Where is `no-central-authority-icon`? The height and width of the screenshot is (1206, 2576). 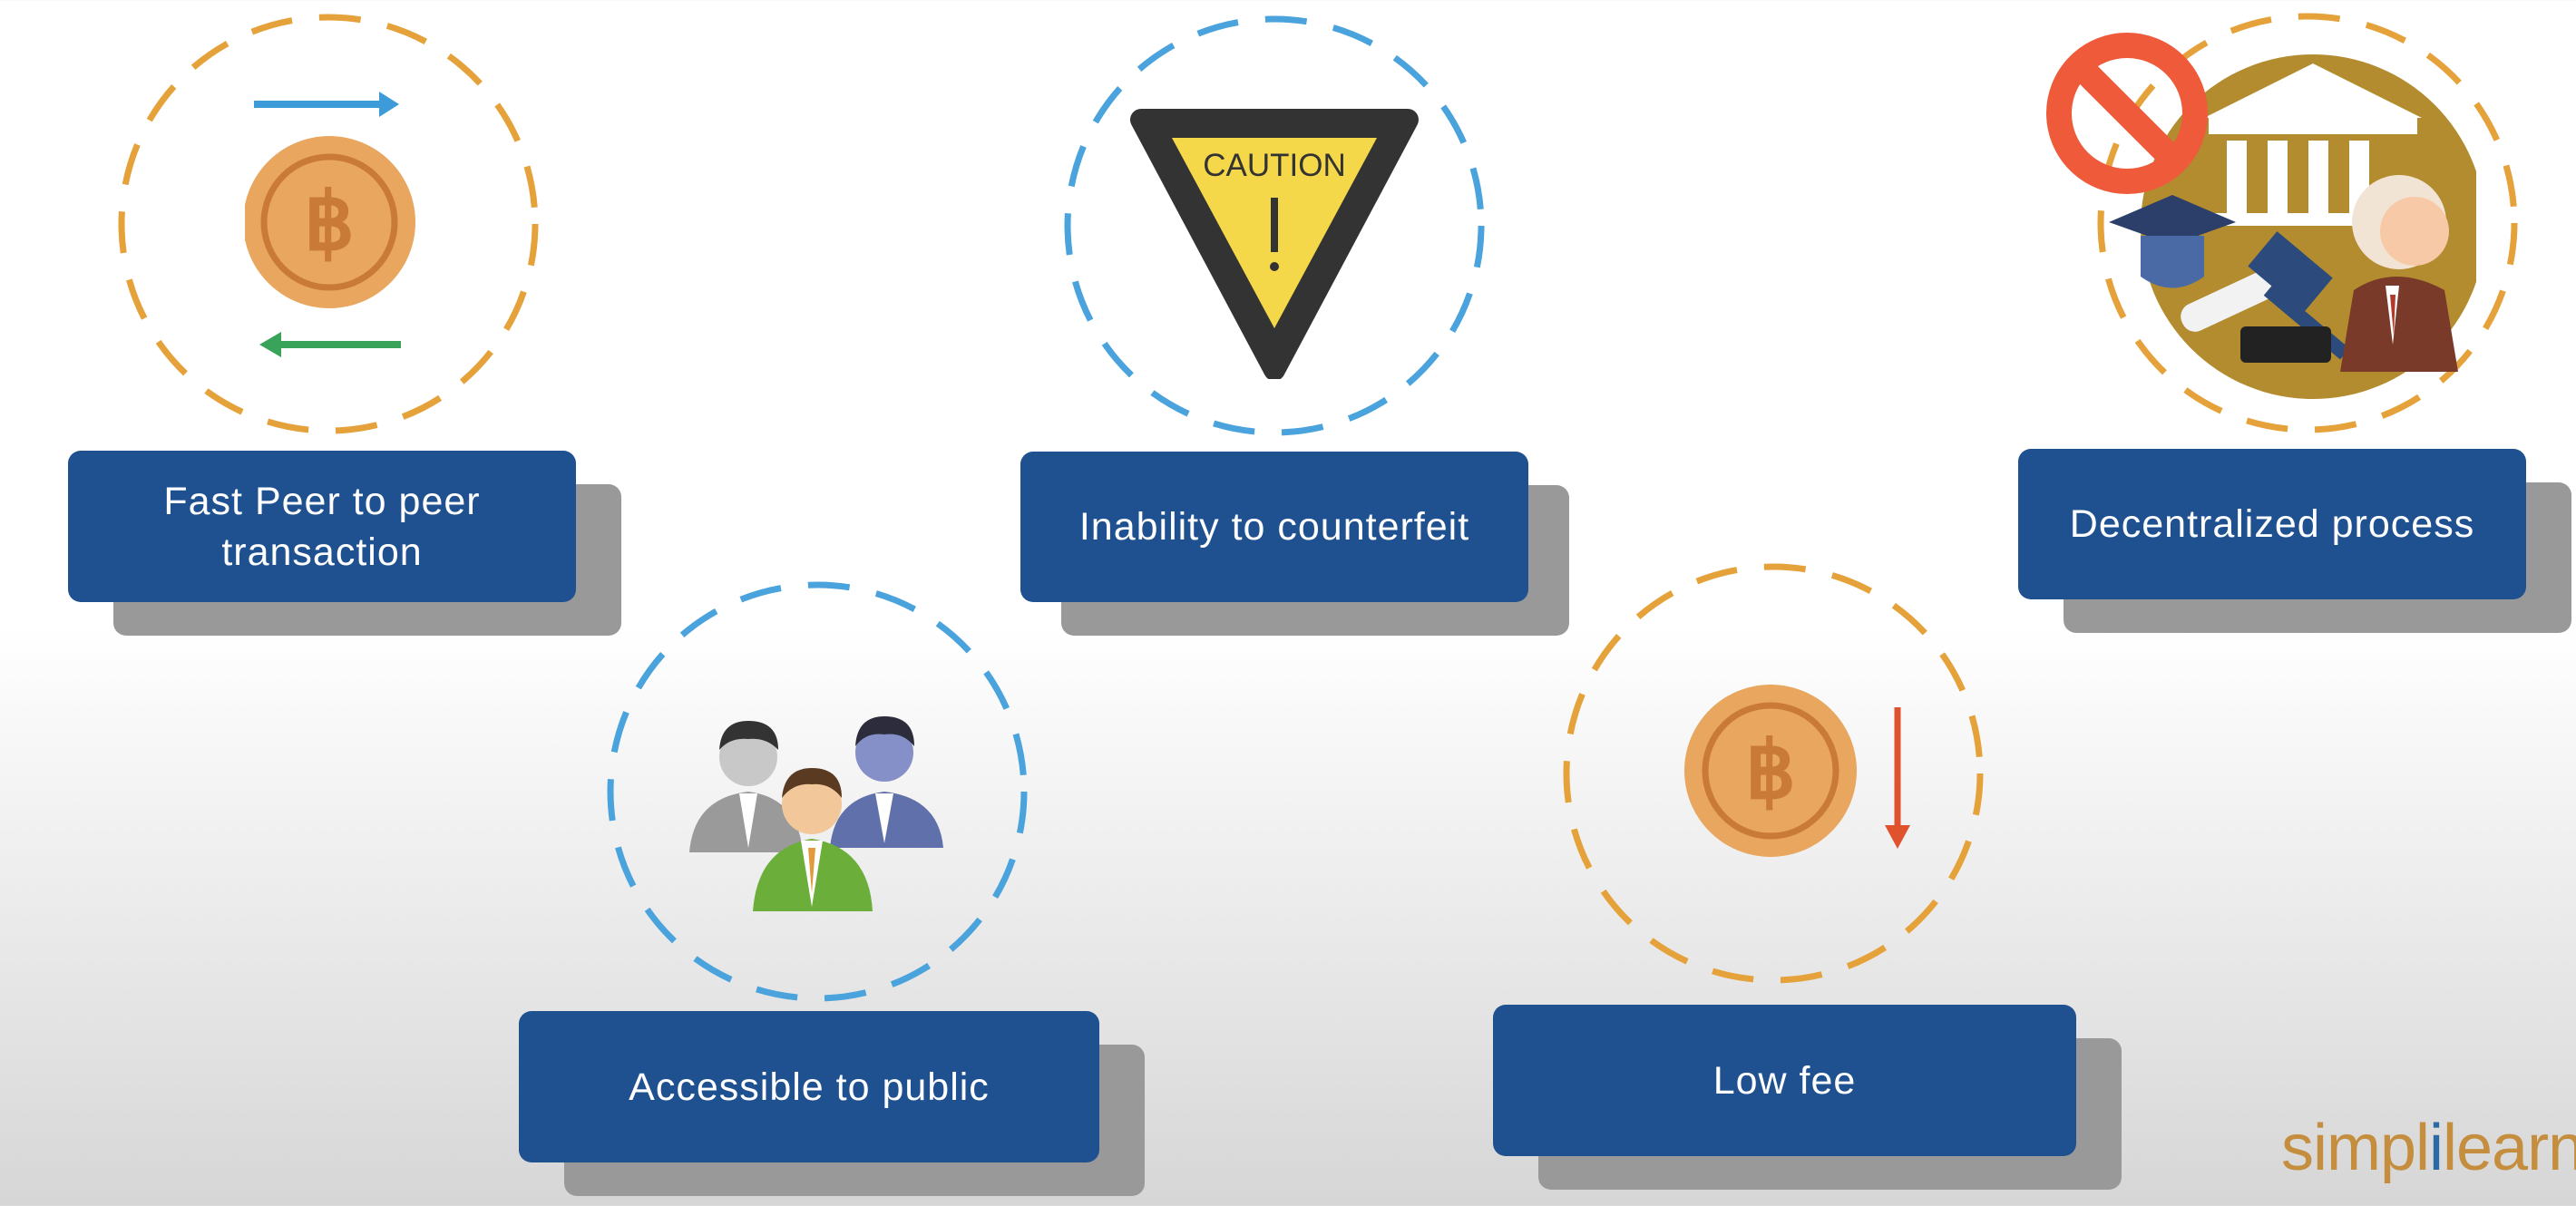
no-central-authority-icon is located at coordinates (2261, 216).